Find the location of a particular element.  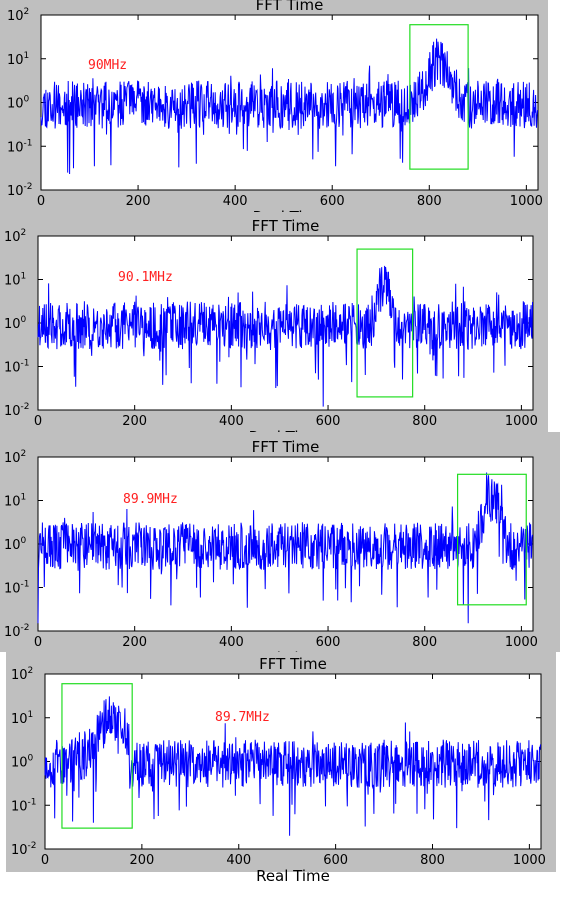

frequency-annotation: 89.7MHz is located at coordinates (242, 717).